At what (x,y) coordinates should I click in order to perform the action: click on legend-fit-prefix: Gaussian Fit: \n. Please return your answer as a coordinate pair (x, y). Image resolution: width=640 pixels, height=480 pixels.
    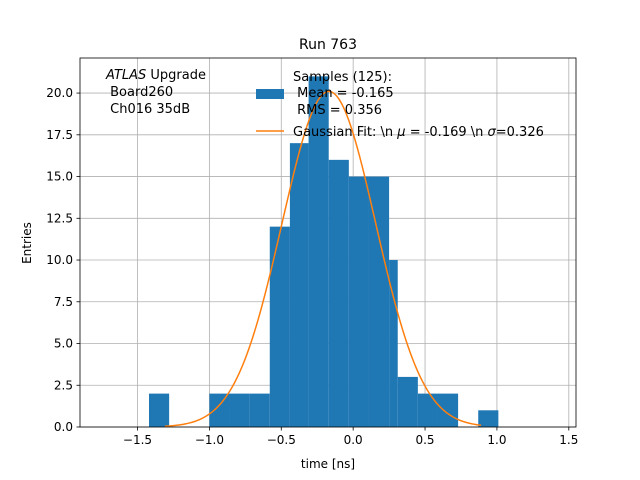
    Looking at the image, I should click on (345, 132).